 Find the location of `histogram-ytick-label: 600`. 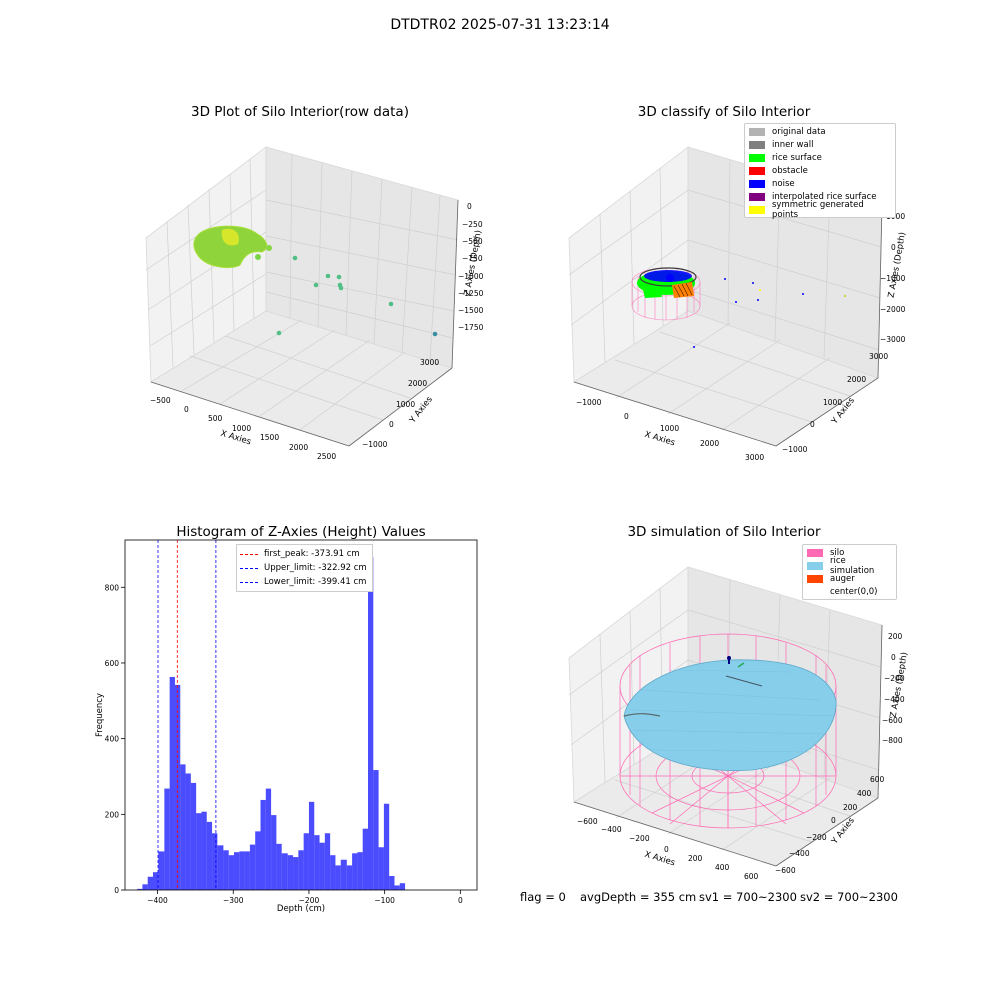

histogram-ytick-label: 600 is located at coordinates (112, 663).